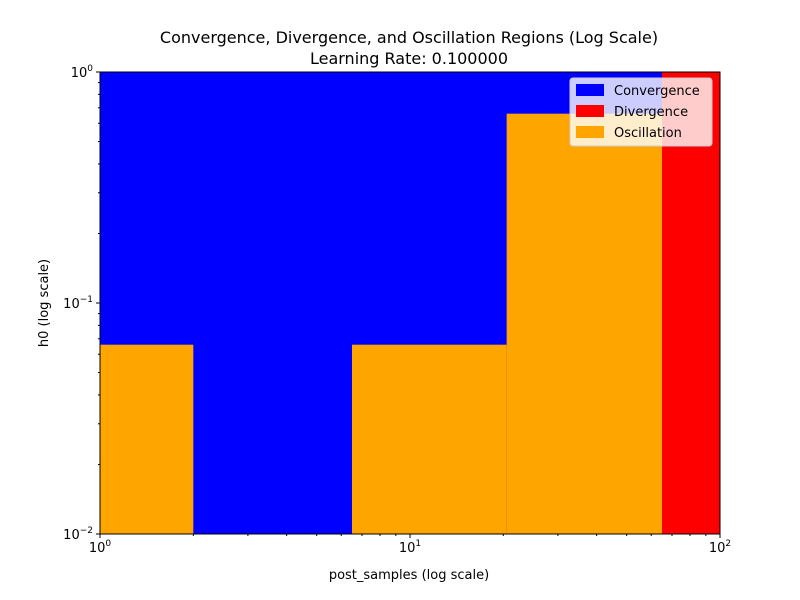  Describe the element at coordinates (409, 575) in the screenshot. I see `x-axis-label: post_samples (log scale)` at that location.